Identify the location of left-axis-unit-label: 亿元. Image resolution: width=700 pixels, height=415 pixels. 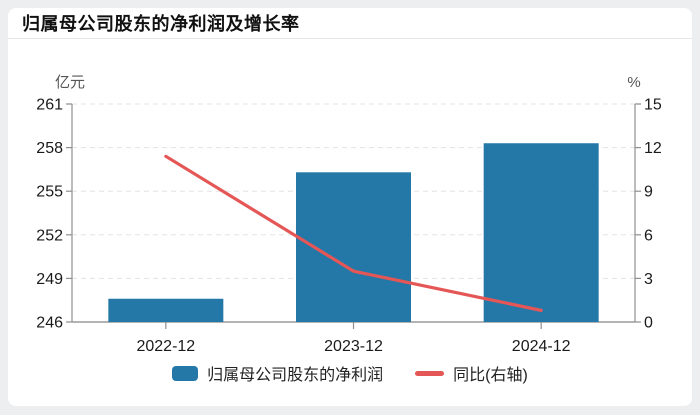
(70, 82).